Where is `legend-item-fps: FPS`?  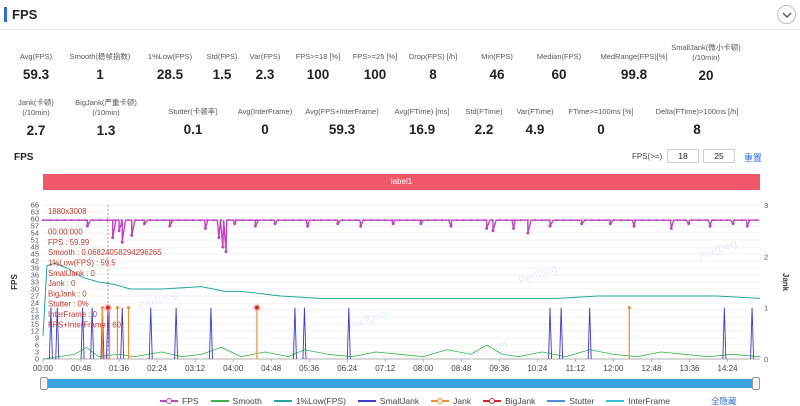 legend-item-fps: FPS is located at coordinates (179, 401).